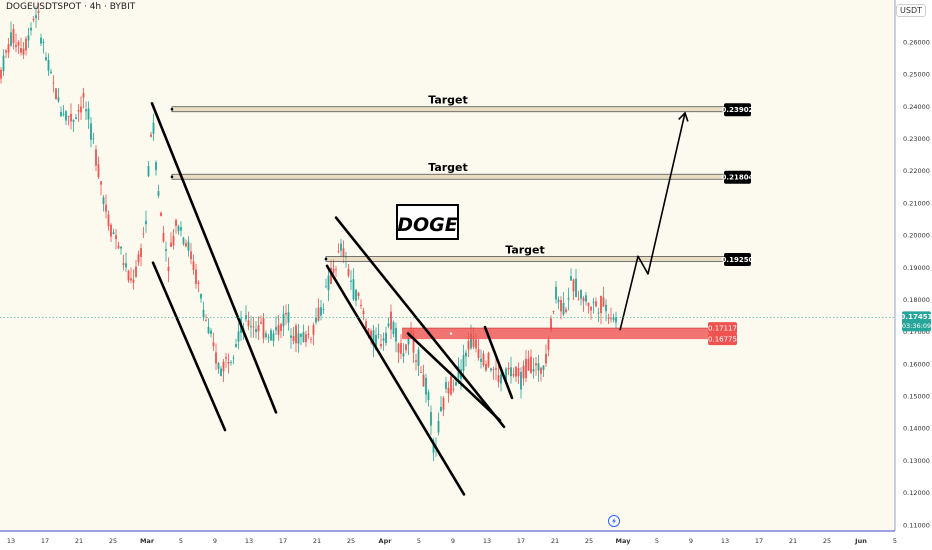  Describe the element at coordinates (916, 203) in the screenshot. I see `y-tick-label: 0.21000` at that location.